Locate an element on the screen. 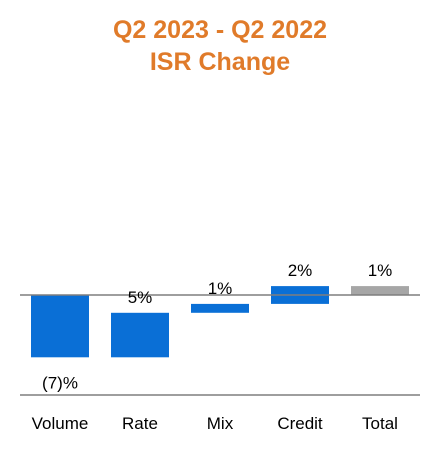 This screenshot has width=440, height=474. bar-volume is located at coordinates (60, 326).